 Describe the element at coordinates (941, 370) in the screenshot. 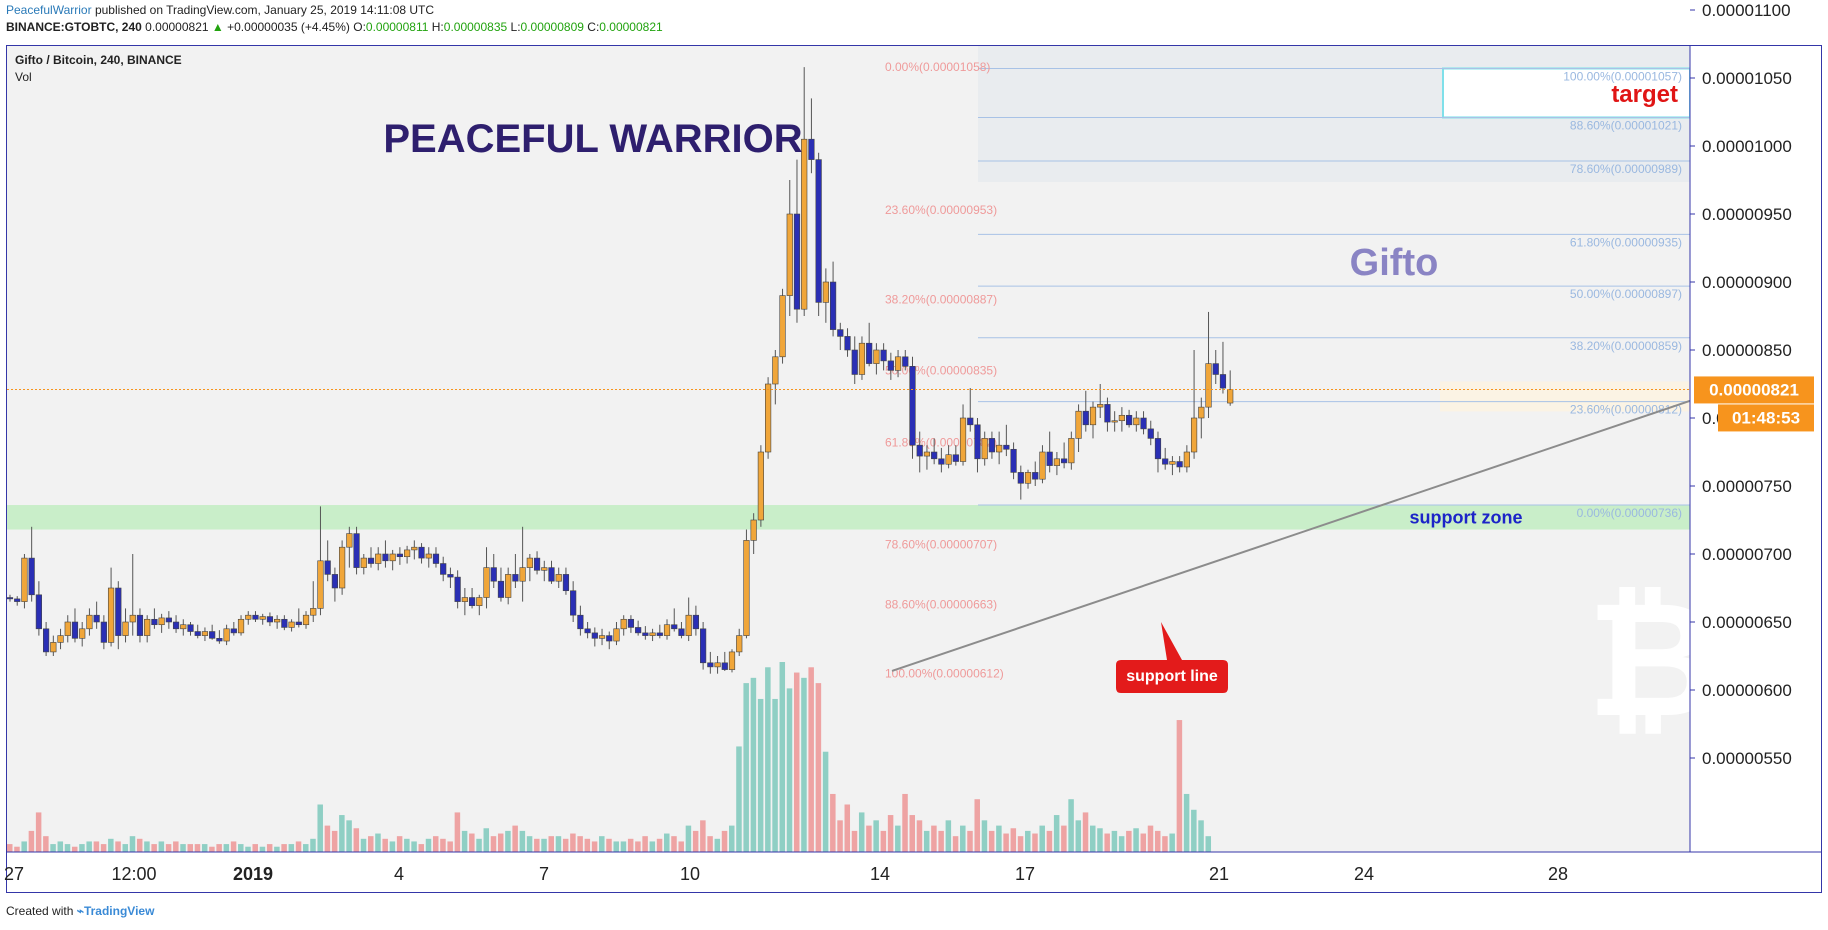

I see `fib-left-label: 50.00%(0.00000835)` at that location.